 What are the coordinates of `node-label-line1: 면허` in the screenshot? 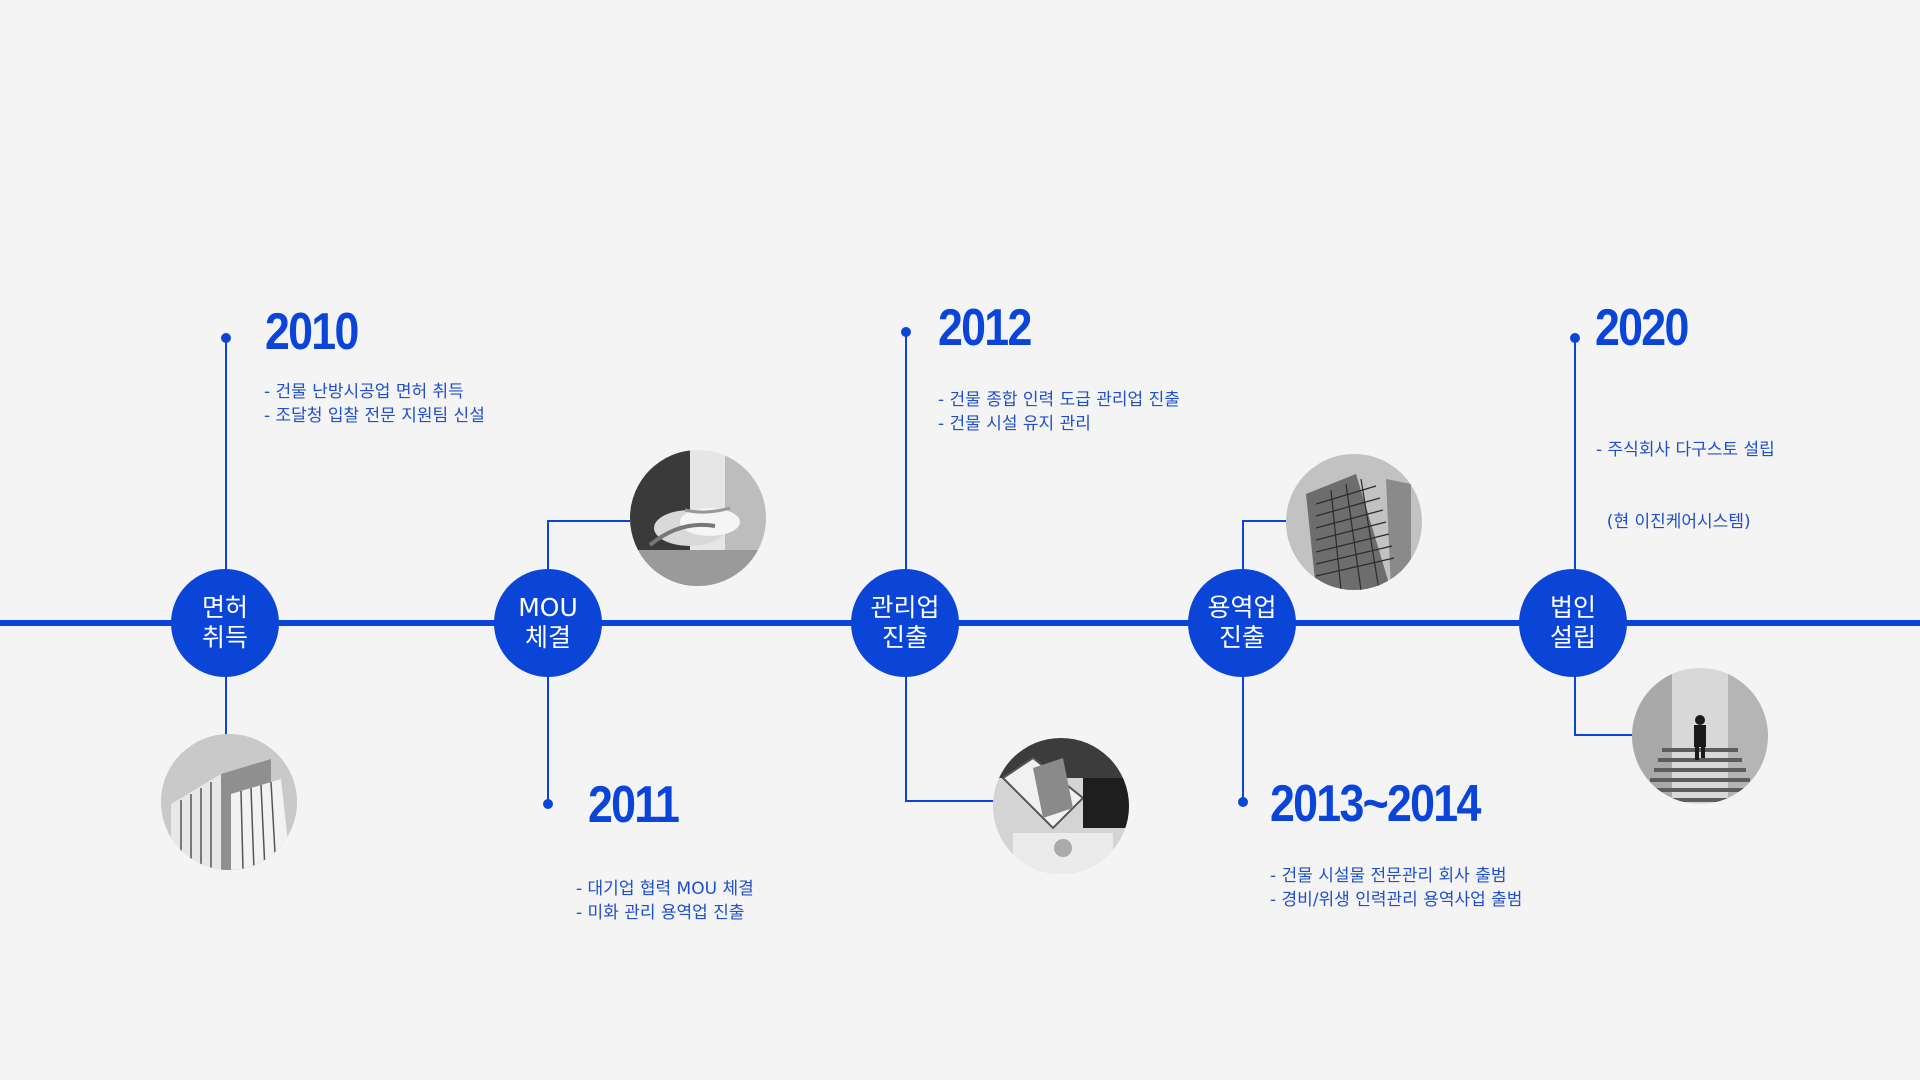 It's located at (224, 607).